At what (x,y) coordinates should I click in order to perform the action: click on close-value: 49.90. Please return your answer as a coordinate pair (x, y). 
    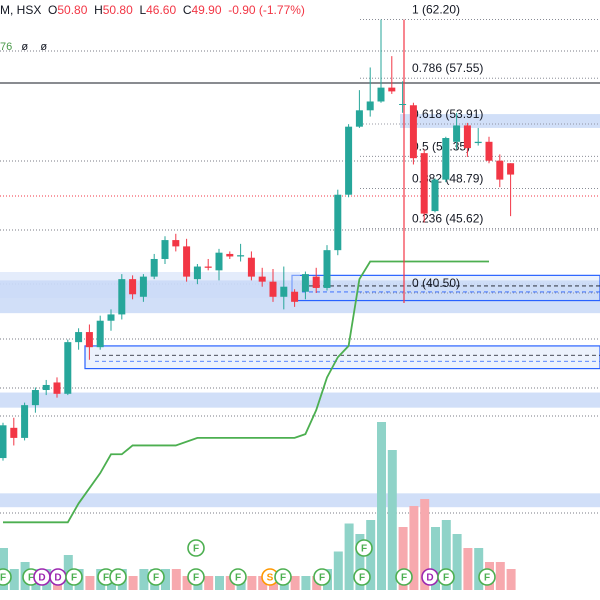
    Looking at the image, I should click on (206, 10).